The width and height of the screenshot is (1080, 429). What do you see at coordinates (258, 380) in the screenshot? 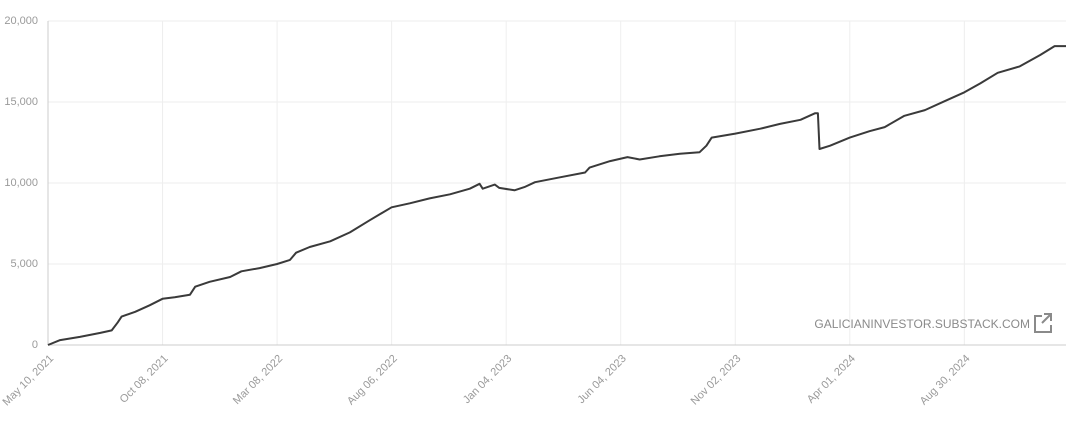
I see `x-tick-label: Mar 08, 2022` at bounding box center [258, 380].